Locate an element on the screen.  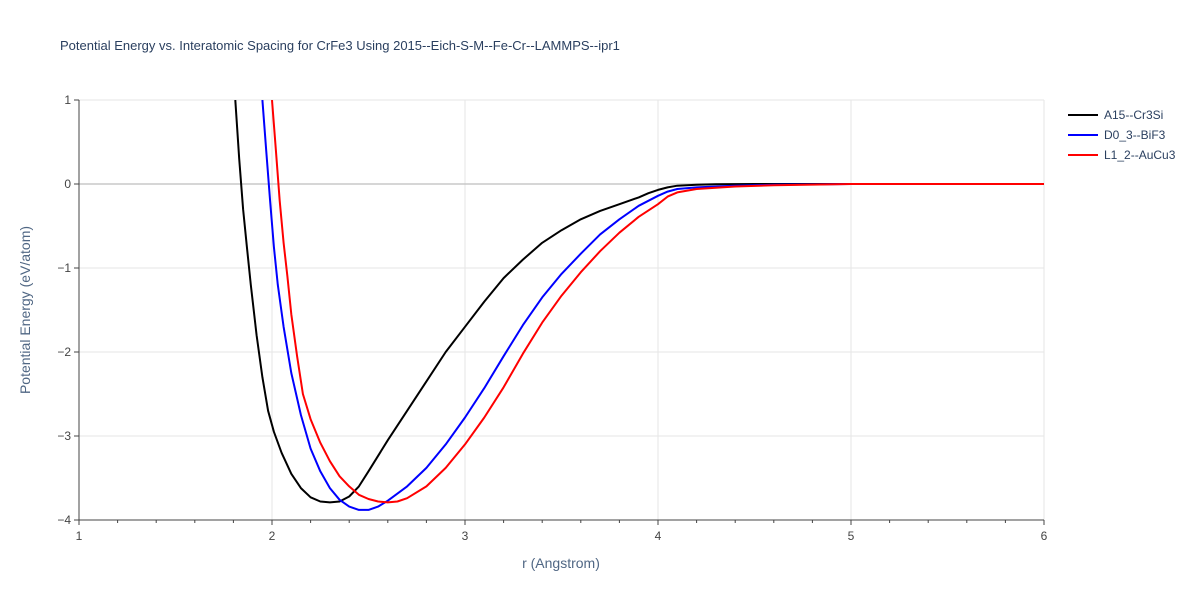
legend-label: A15--Cr3Si is located at coordinates (1133, 115).